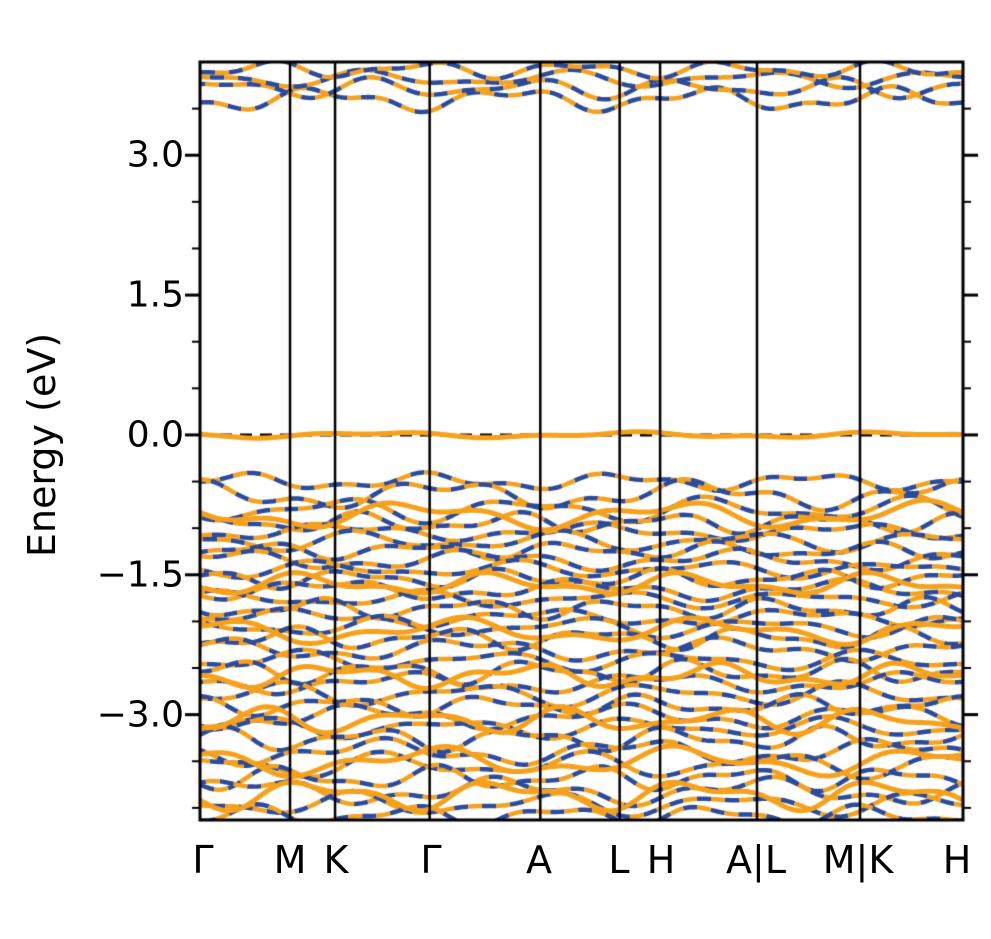 This screenshot has height=939, width=991. Describe the element at coordinates (858, 860) in the screenshot. I see `x-tick-label-m-k: M|K` at that location.